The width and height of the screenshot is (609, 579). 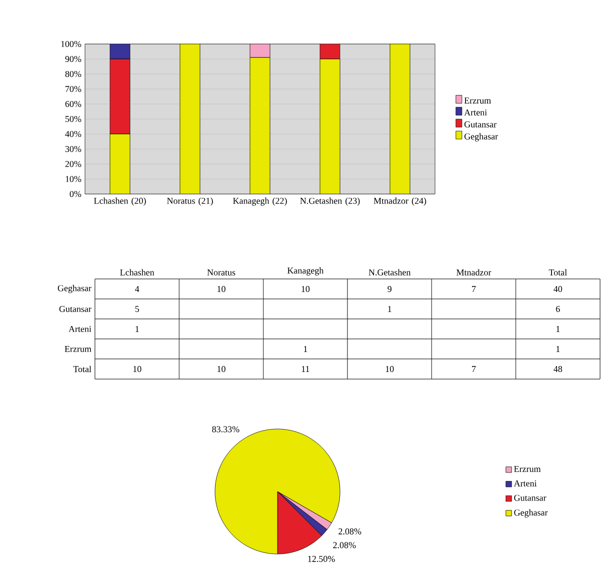 I want to click on y-tick-label: 20%, so click(x=73, y=164).